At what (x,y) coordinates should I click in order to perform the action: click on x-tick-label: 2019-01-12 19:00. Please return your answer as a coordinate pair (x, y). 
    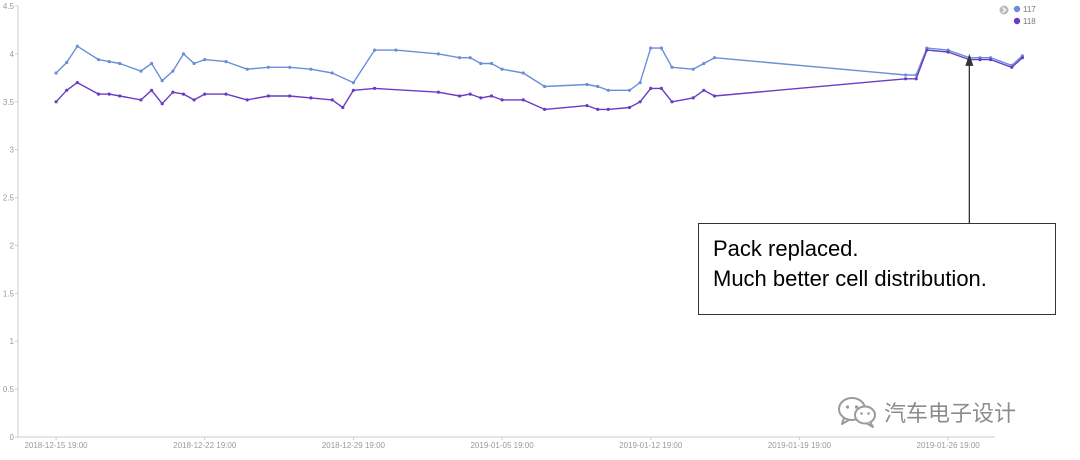
    Looking at the image, I should click on (651, 445).